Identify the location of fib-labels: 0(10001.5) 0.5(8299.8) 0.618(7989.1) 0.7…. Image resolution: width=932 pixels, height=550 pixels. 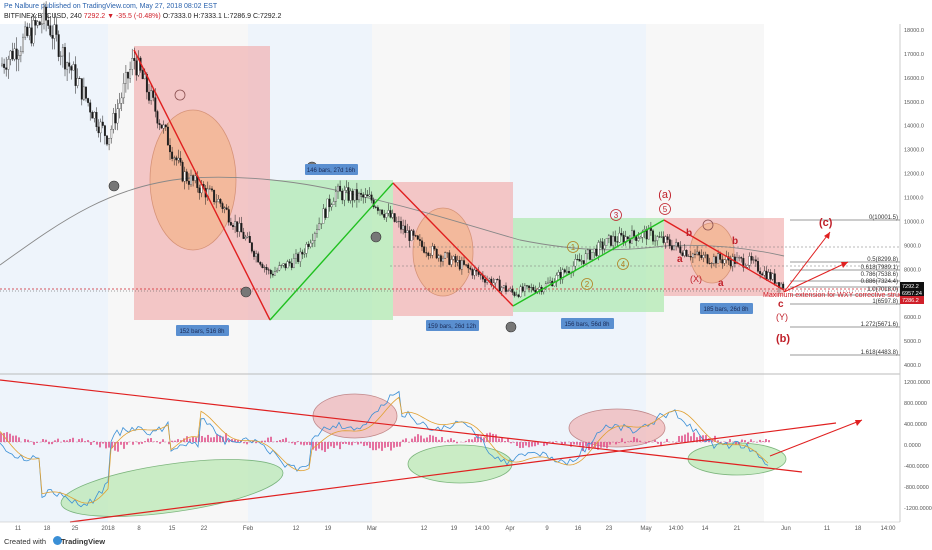
(879, 285).